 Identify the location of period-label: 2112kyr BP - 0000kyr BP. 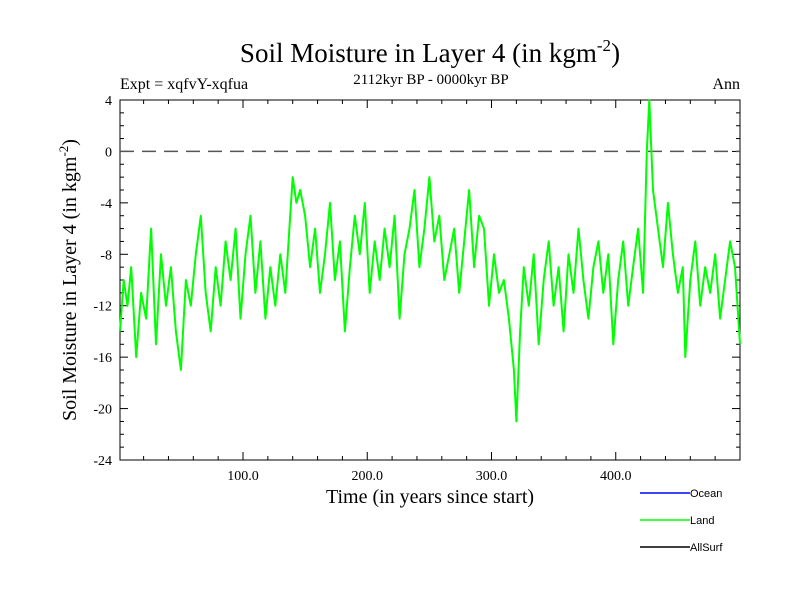
(431, 80).